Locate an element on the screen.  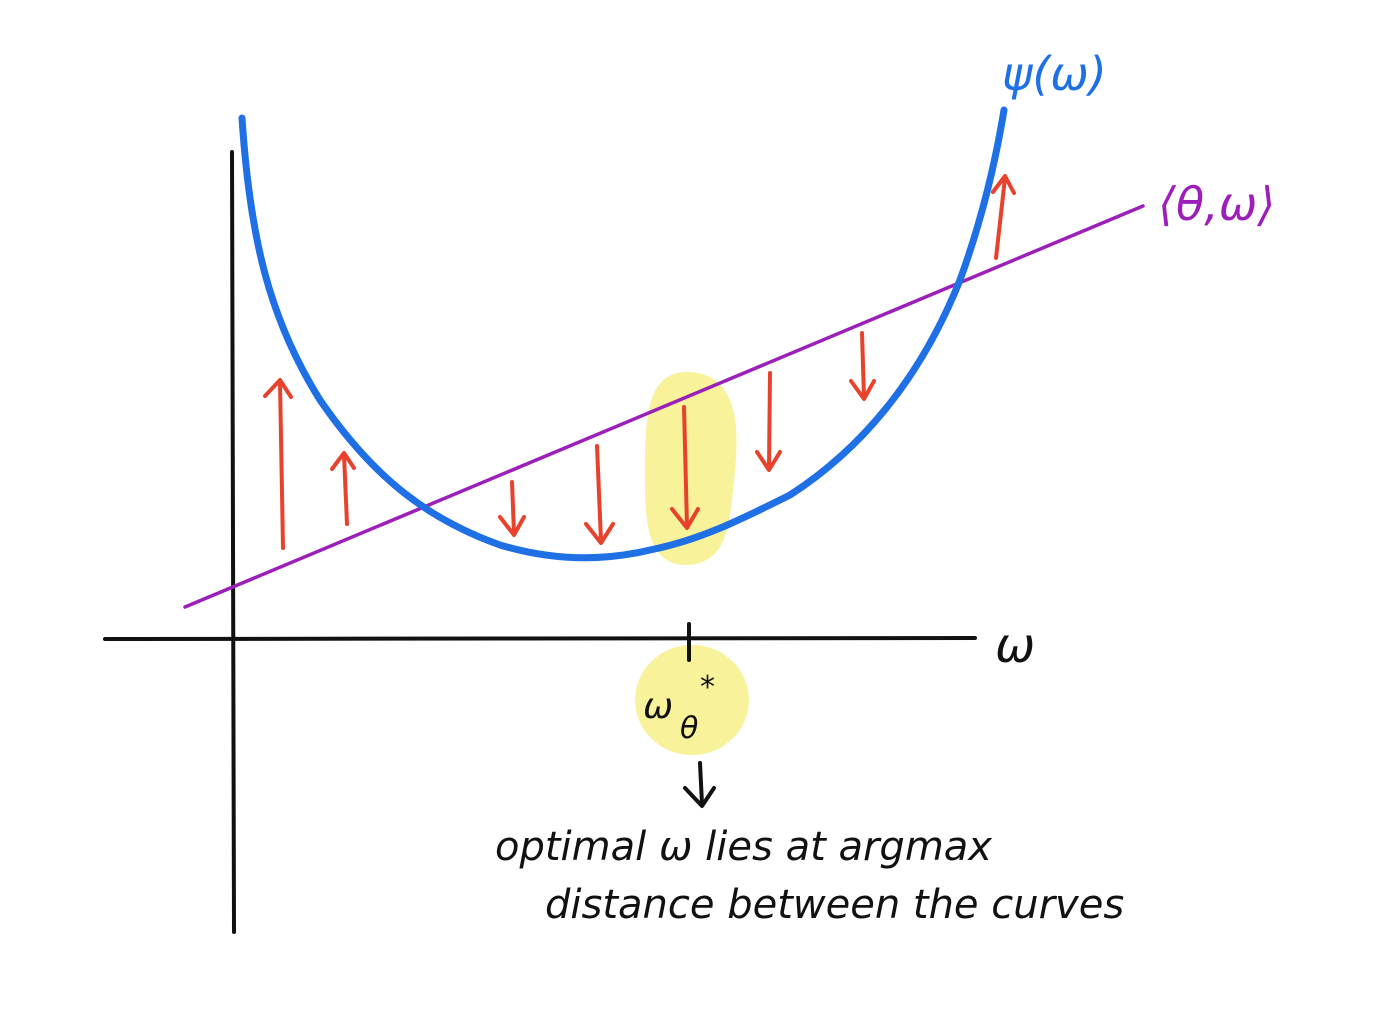
y-axis is located at coordinates (233, 542).